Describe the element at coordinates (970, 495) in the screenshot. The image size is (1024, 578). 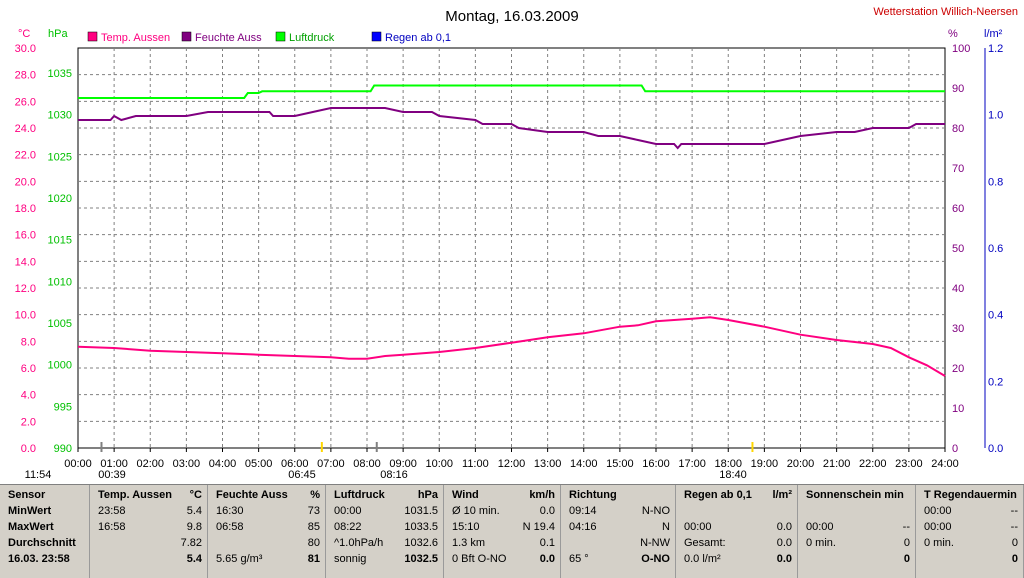
I see `column-header: T Regendauermin` at that location.